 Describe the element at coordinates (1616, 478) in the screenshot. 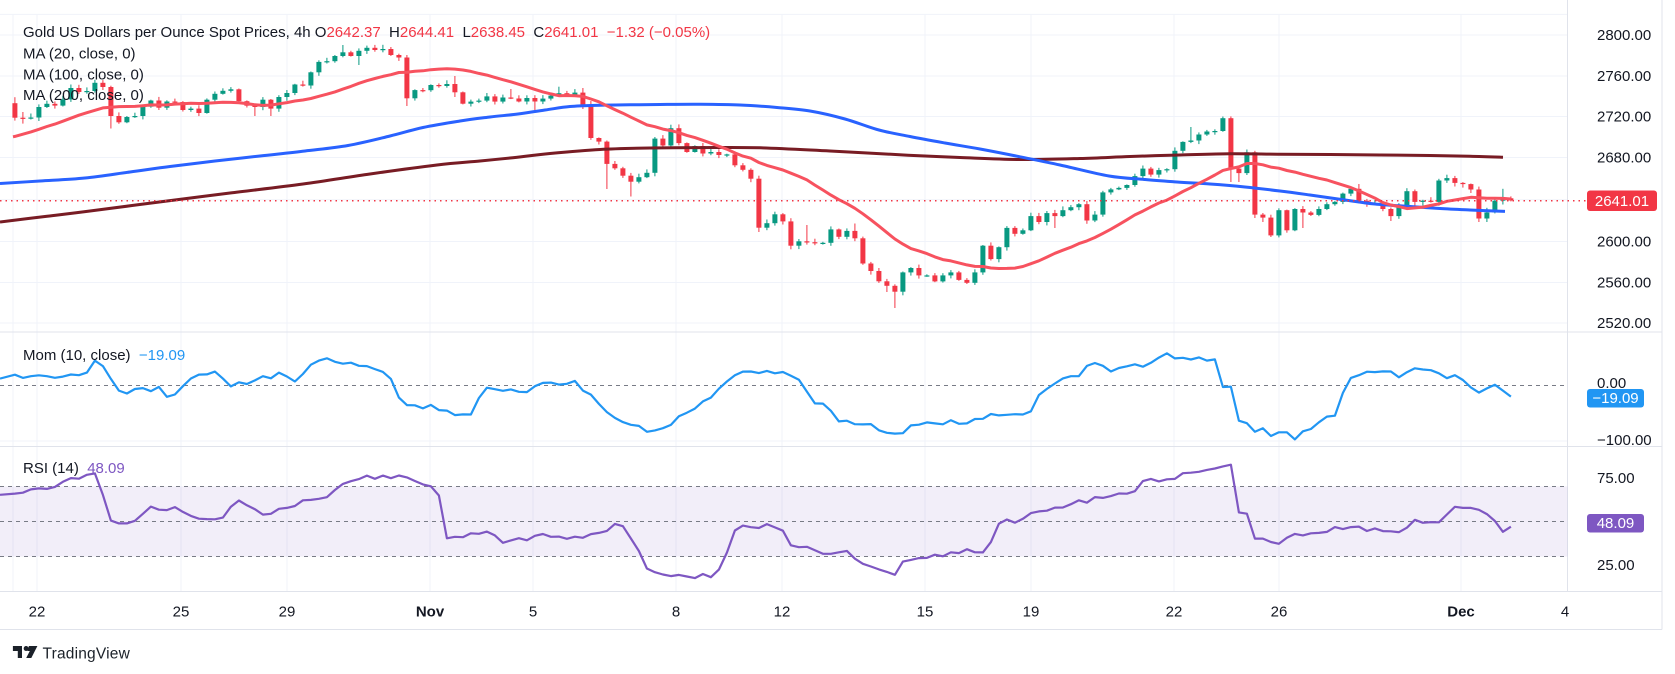

I see `svg-text: 75.00` at that location.